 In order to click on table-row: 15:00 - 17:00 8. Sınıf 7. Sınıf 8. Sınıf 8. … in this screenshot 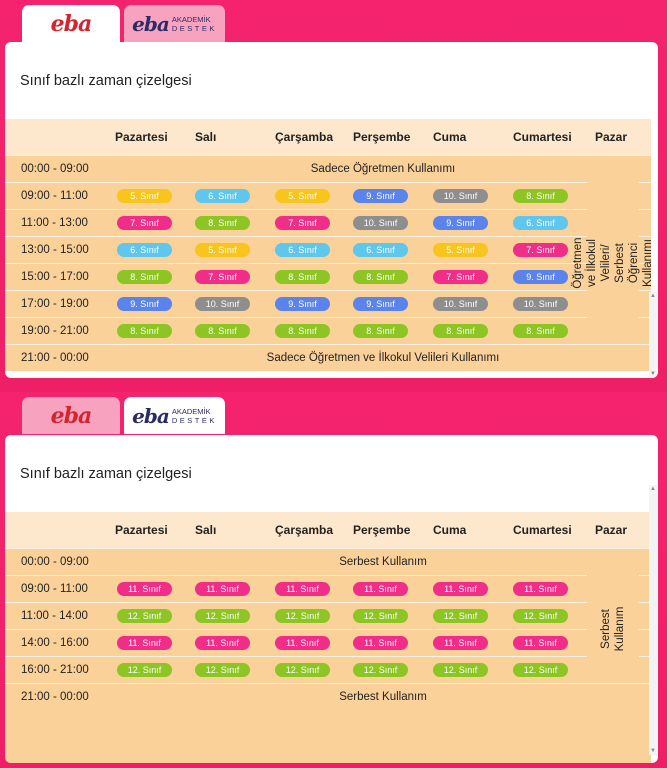, I will do `click(328, 276)`.